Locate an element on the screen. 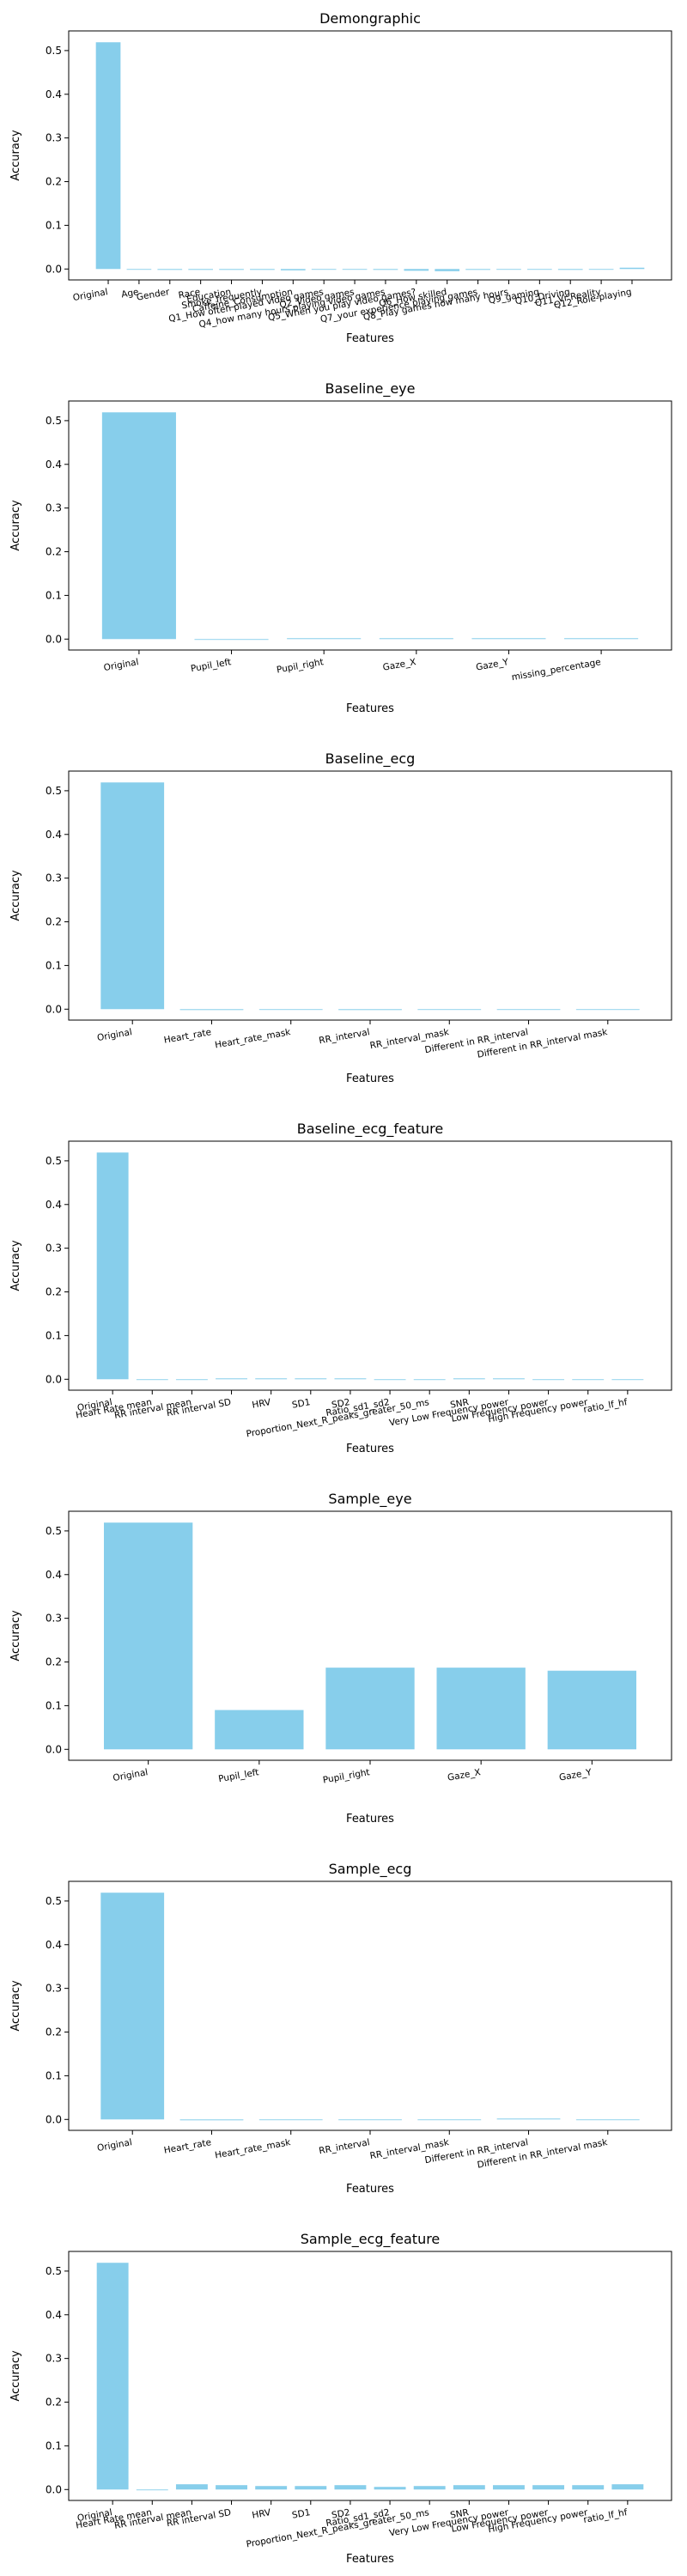  x-tick-label: SD2 is located at coordinates (340, 1404).